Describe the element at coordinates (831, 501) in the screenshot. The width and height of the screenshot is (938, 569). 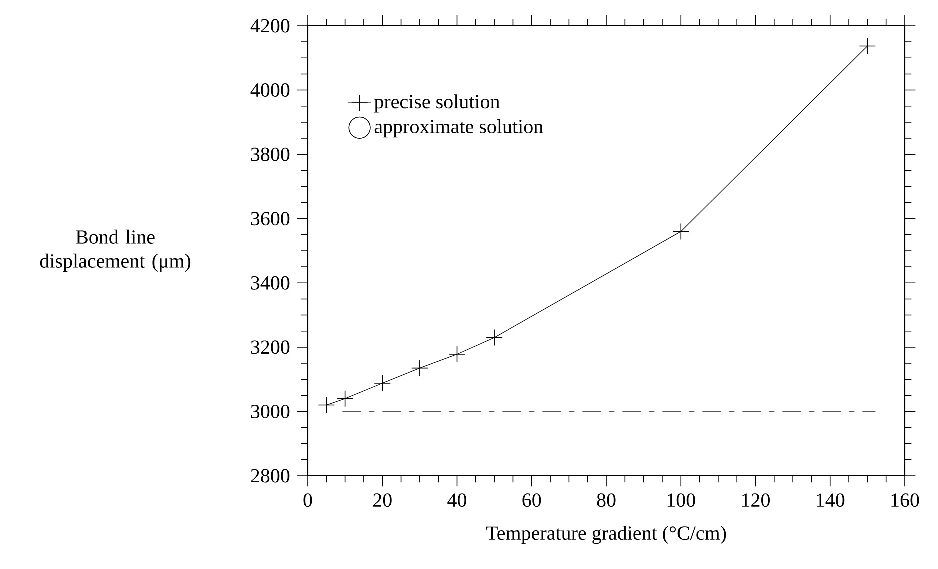
I see `x-tick-label: 140` at that location.